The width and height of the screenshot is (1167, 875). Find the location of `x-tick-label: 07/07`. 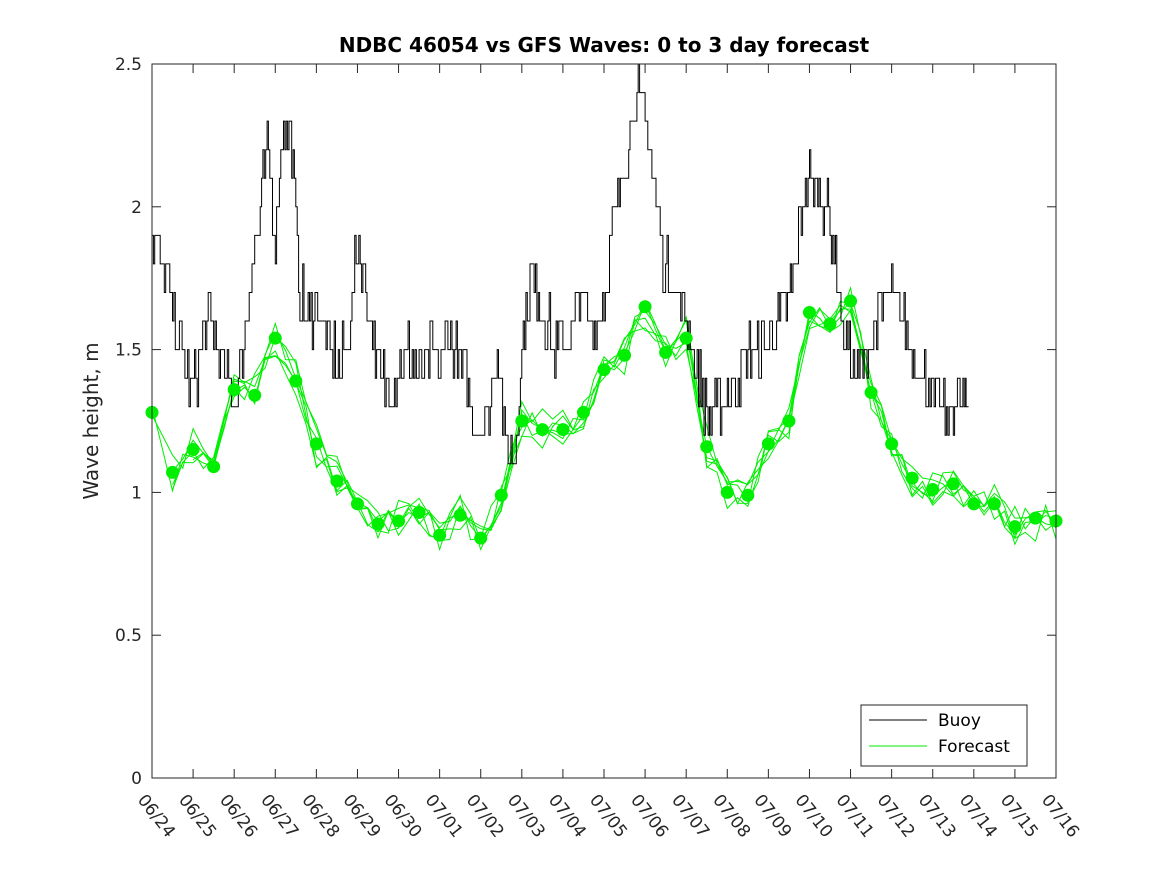

x-tick-label: 07/07 is located at coordinates (690, 816).